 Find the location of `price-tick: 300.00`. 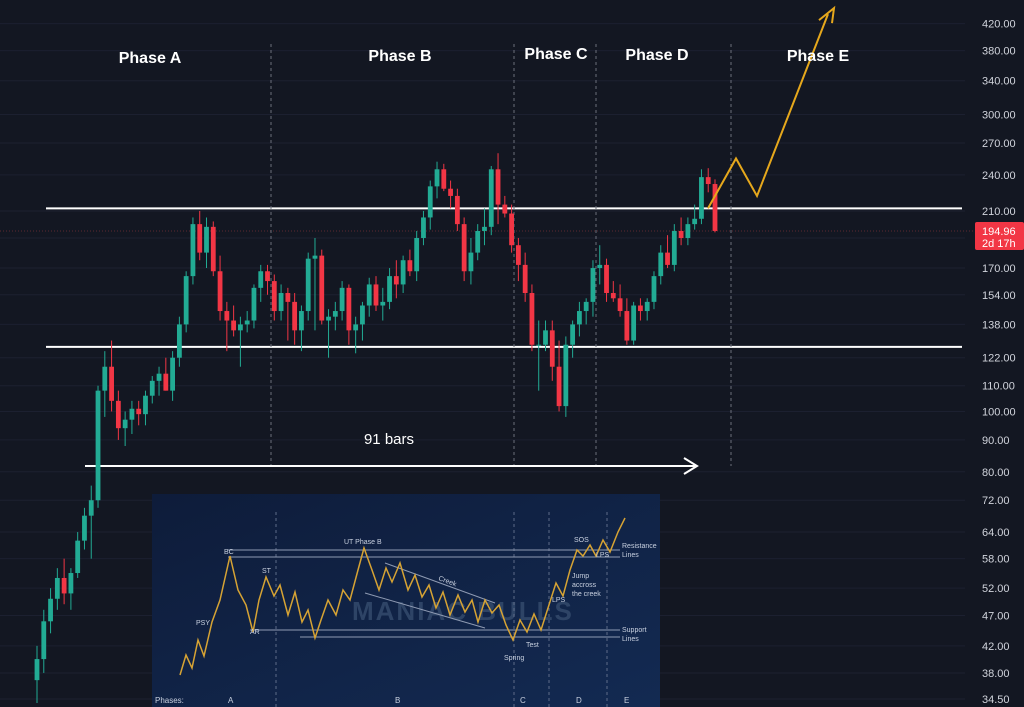

price-tick: 300.00 is located at coordinates (999, 116).